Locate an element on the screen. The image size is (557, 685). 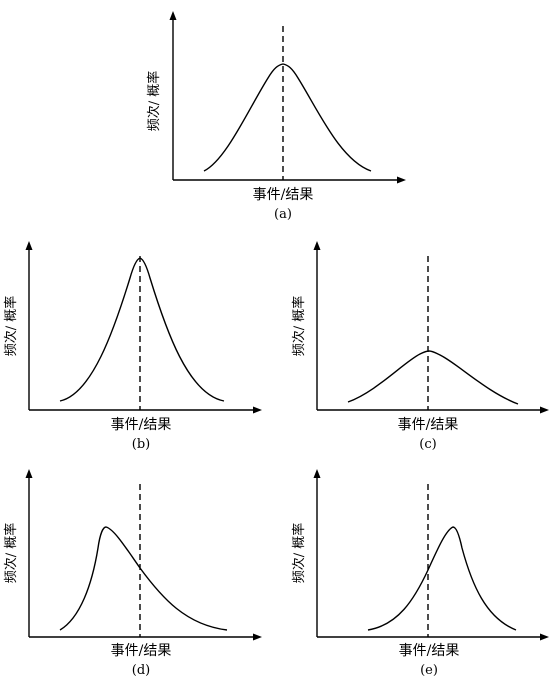
panel-b-x-axis-arrow is located at coordinates (257, 410).